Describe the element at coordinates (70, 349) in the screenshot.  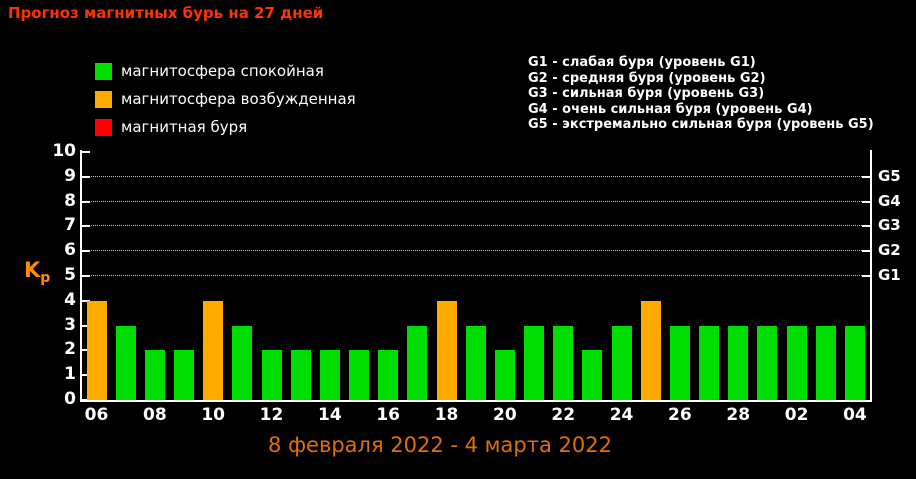
I see `y-tick-label: 2` at that location.